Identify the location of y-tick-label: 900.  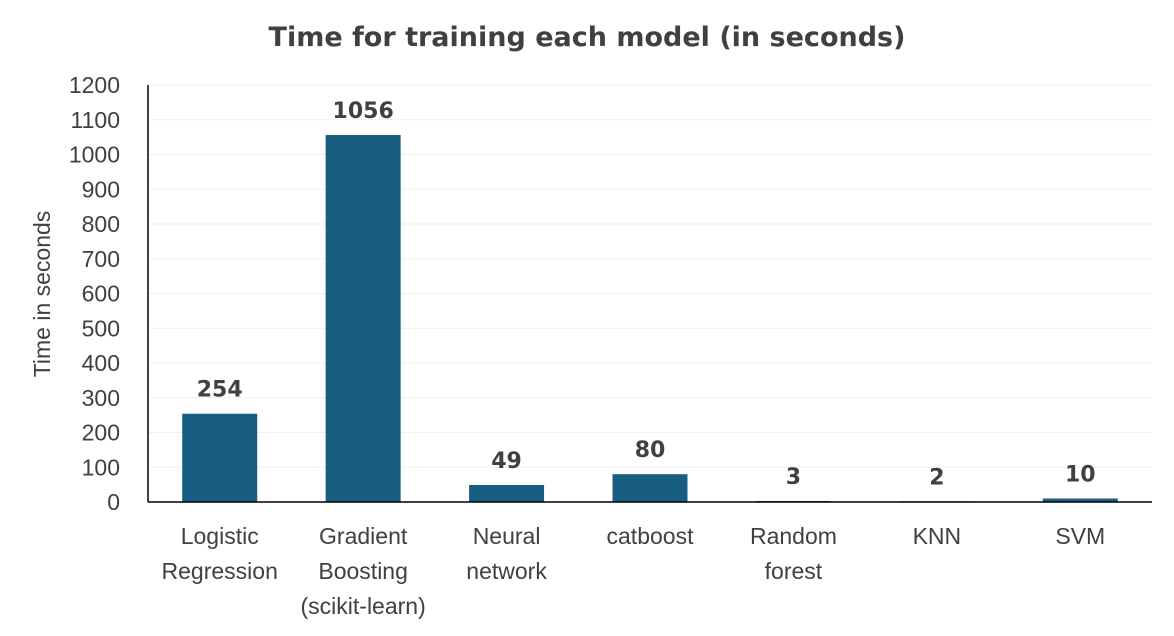
(101, 189).